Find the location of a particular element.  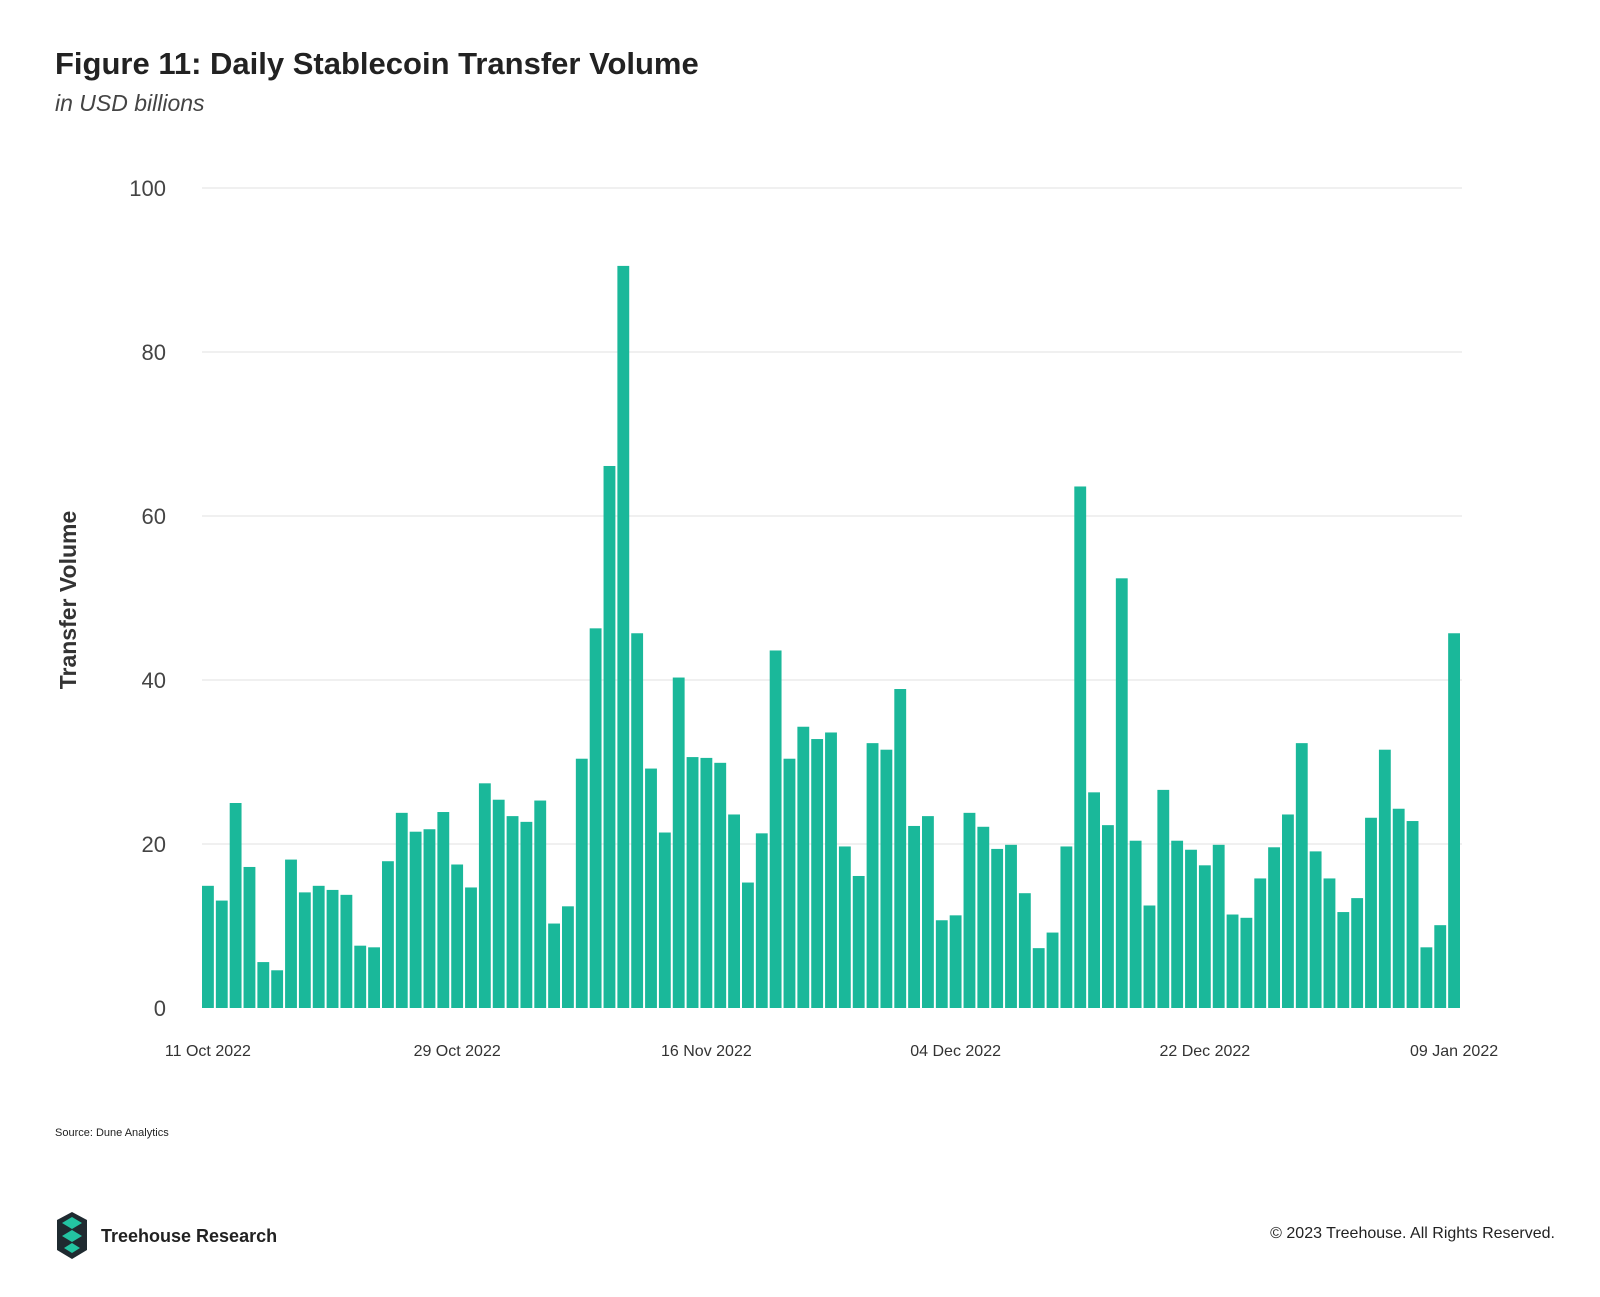

y-tick-label: 0 is located at coordinates (160, 1008).